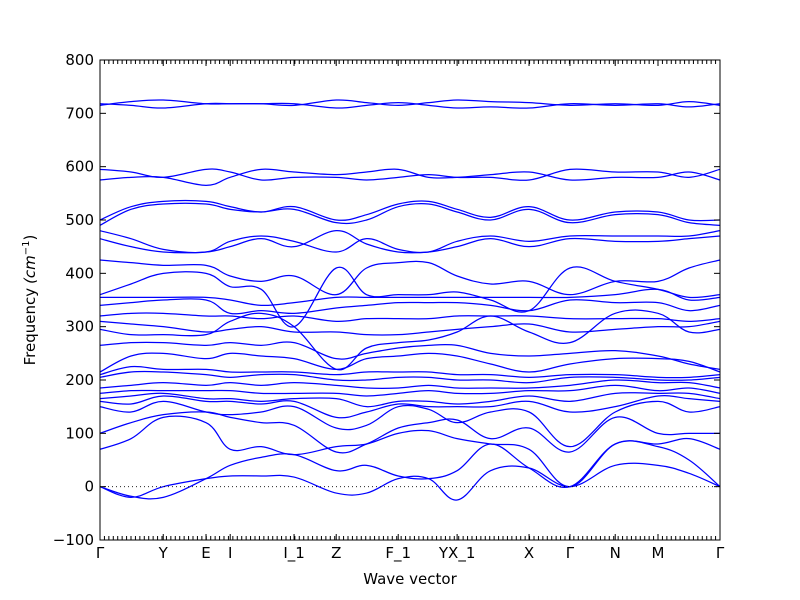 This screenshot has height=600, width=800. Describe the element at coordinates (79, 167) in the screenshot. I see `y-tick-label: 600` at that location.